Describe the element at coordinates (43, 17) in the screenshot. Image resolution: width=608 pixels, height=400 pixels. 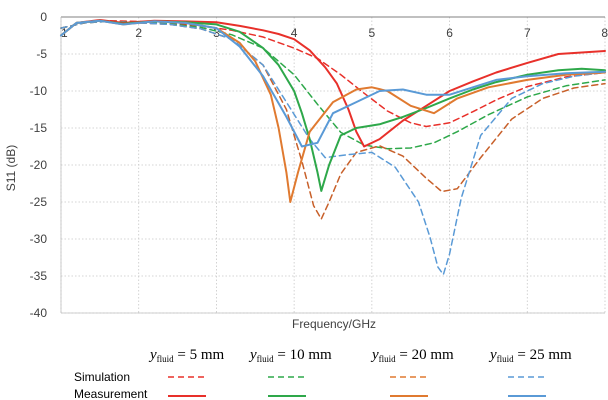
I see `y-tick-label: 0` at that location.